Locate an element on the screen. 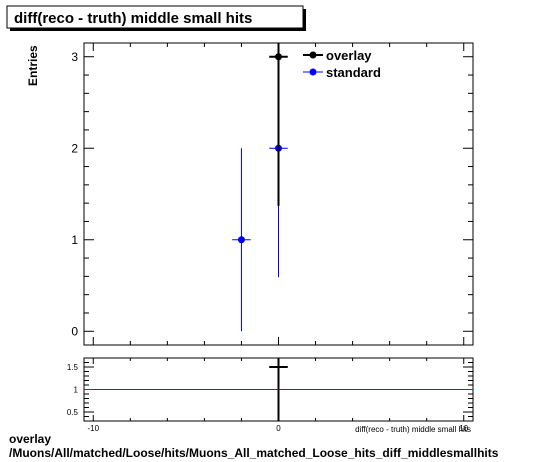 The image size is (546, 462). main-plot-marks is located at coordinates (260, 187).